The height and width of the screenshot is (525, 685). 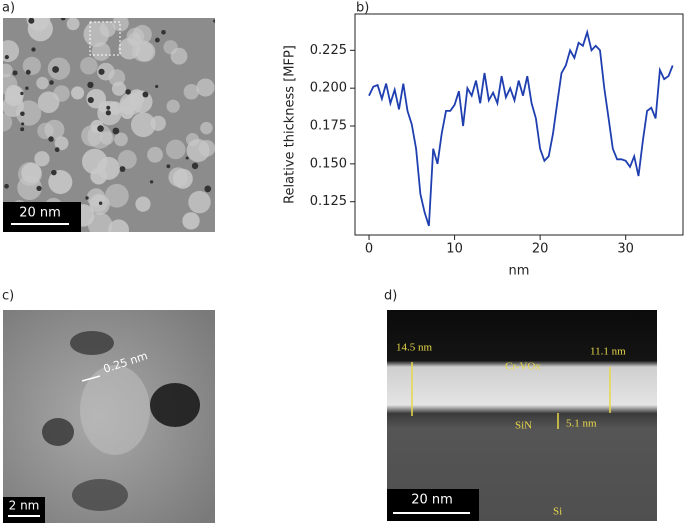 I want to click on y-tick-label: 0.125, so click(x=328, y=201).